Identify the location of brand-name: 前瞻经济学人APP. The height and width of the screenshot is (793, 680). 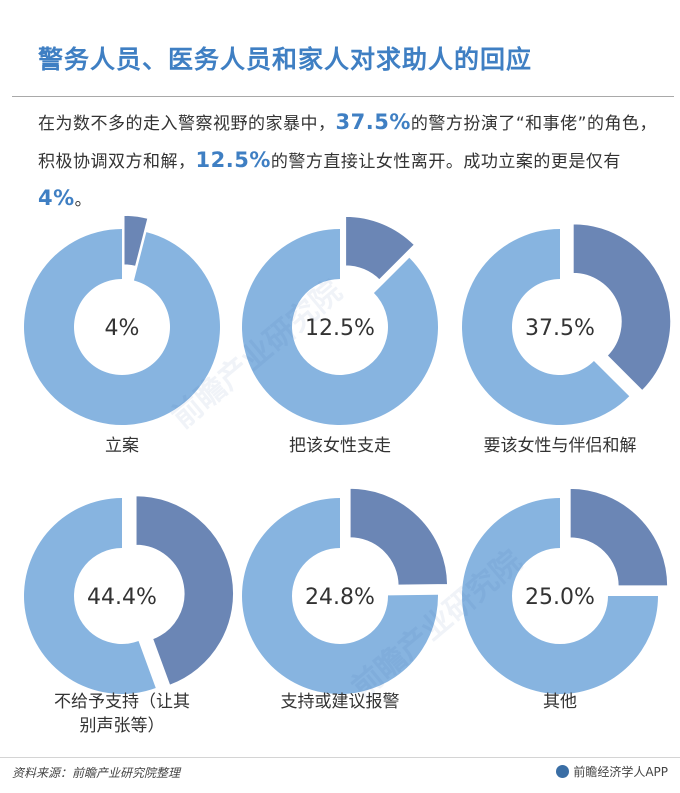
(620, 772).